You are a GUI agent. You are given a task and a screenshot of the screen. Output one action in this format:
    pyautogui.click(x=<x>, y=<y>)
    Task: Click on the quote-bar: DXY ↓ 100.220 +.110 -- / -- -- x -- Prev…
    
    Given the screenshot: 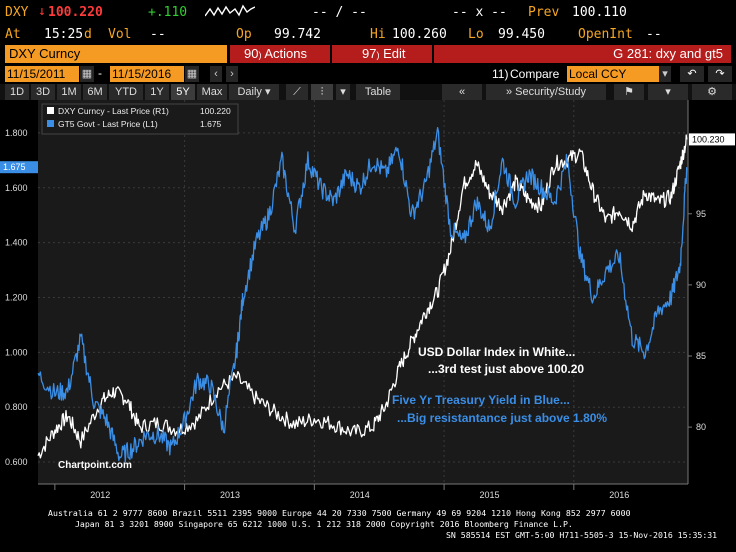 What is the action you would take?
    pyautogui.click(x=368, y=11)
    